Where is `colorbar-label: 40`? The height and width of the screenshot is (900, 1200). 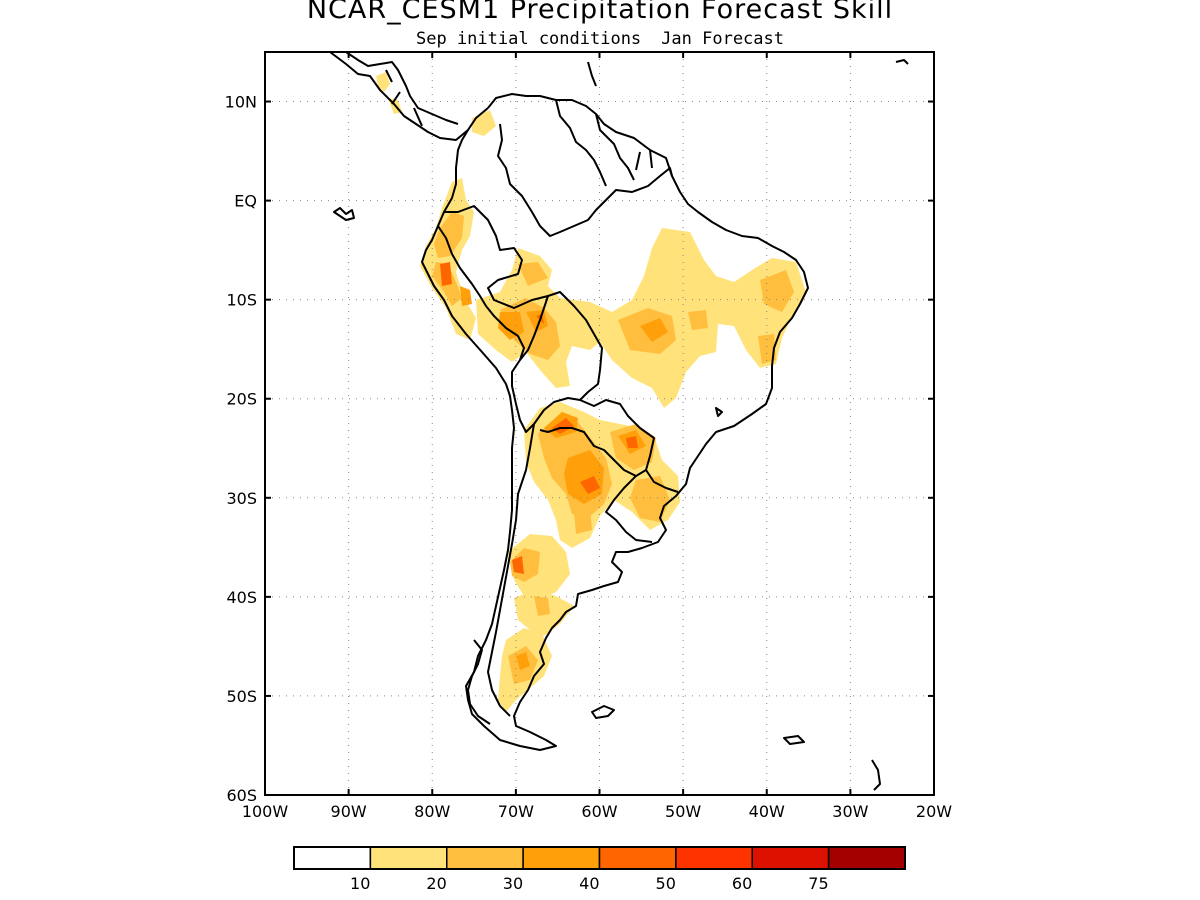
colorbar-label: 40 is located at coordinates (589, 883).